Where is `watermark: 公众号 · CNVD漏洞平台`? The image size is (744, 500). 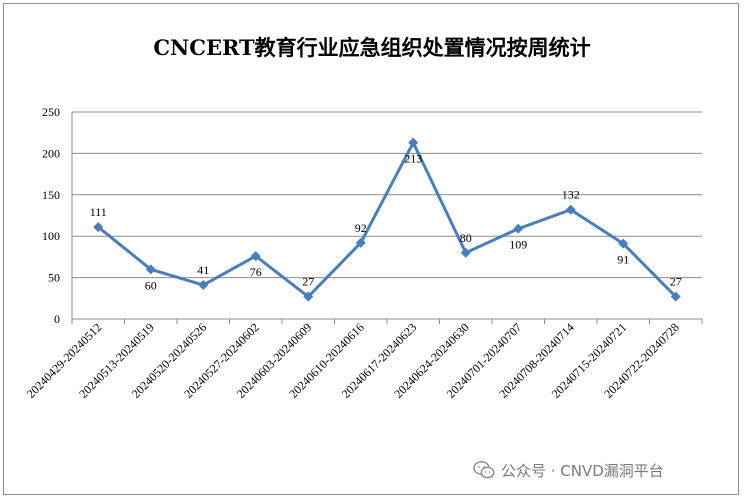 watermark: 公众号 · CNVD漏洞平台 is located at coordinates (568, 470).